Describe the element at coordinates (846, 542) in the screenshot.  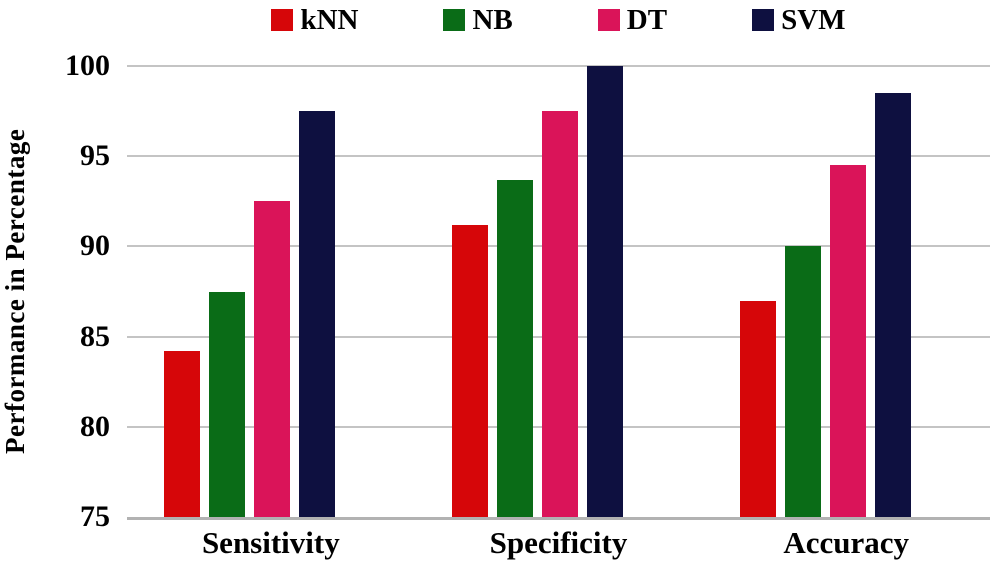
I see `x-label-Accuracy: Accuracy` at that location.